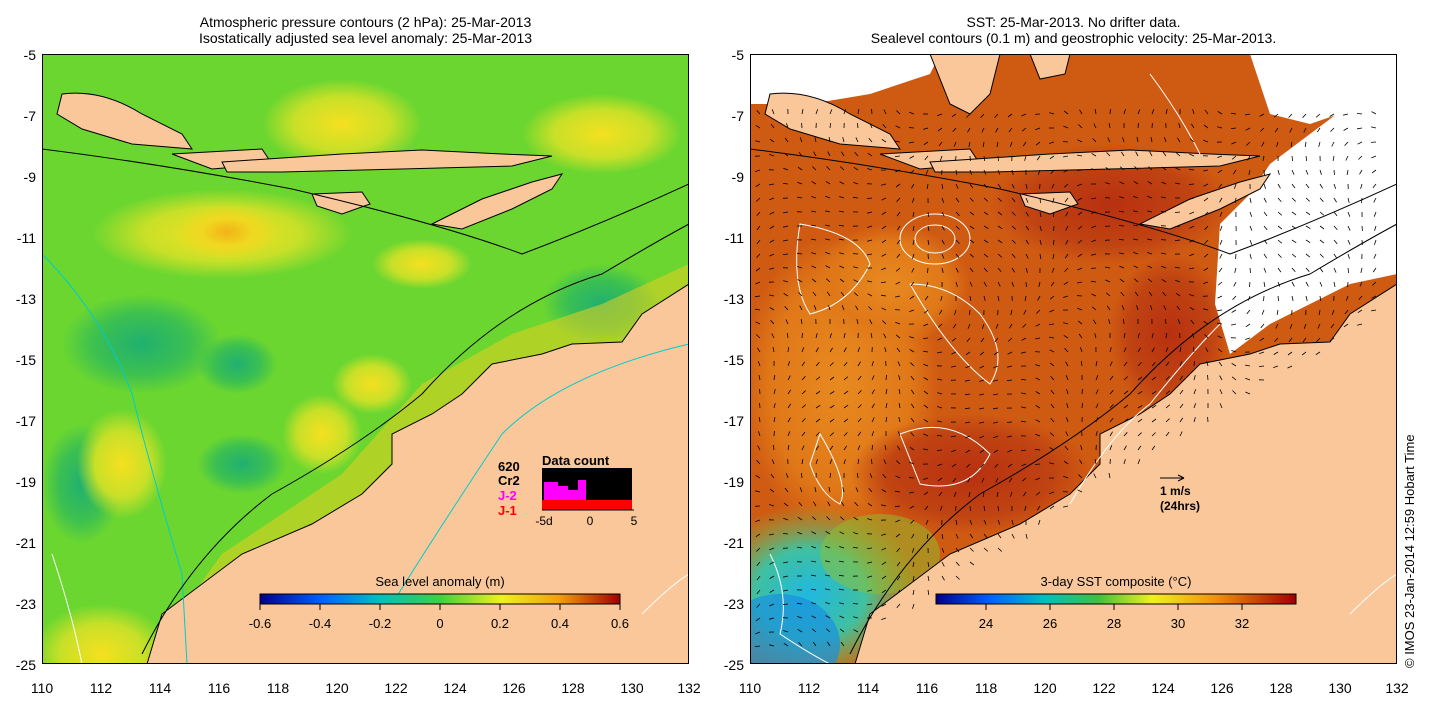 The width and height of the screenshot is (1440, 710). Describe the element at coordinates (514, 688) in the screenshot. I see `left-x-tick: 126` at that location.